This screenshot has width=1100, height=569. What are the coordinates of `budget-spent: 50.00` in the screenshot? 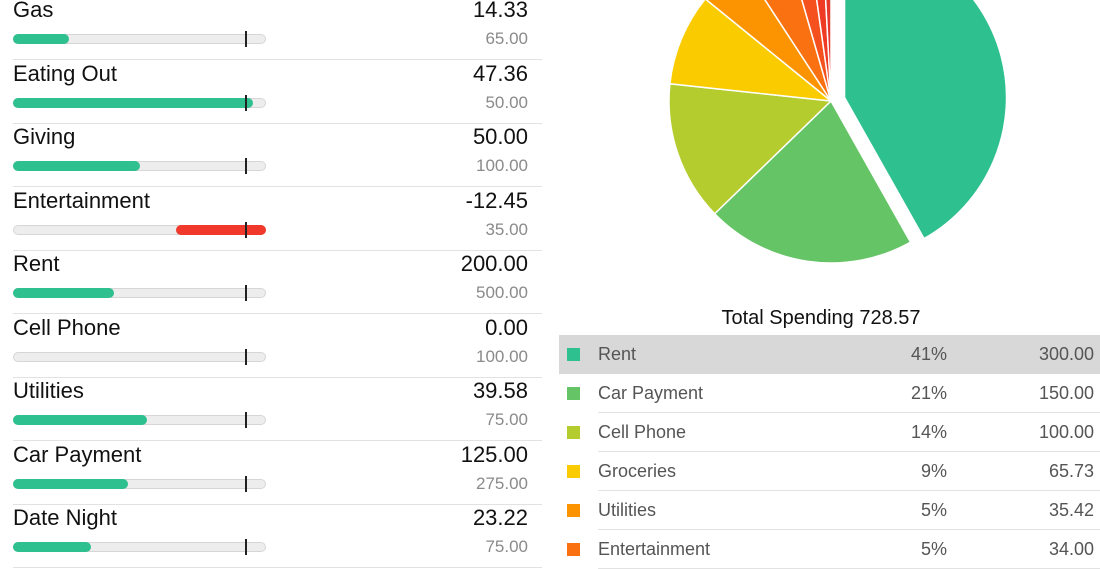 It's located at (500, 136).